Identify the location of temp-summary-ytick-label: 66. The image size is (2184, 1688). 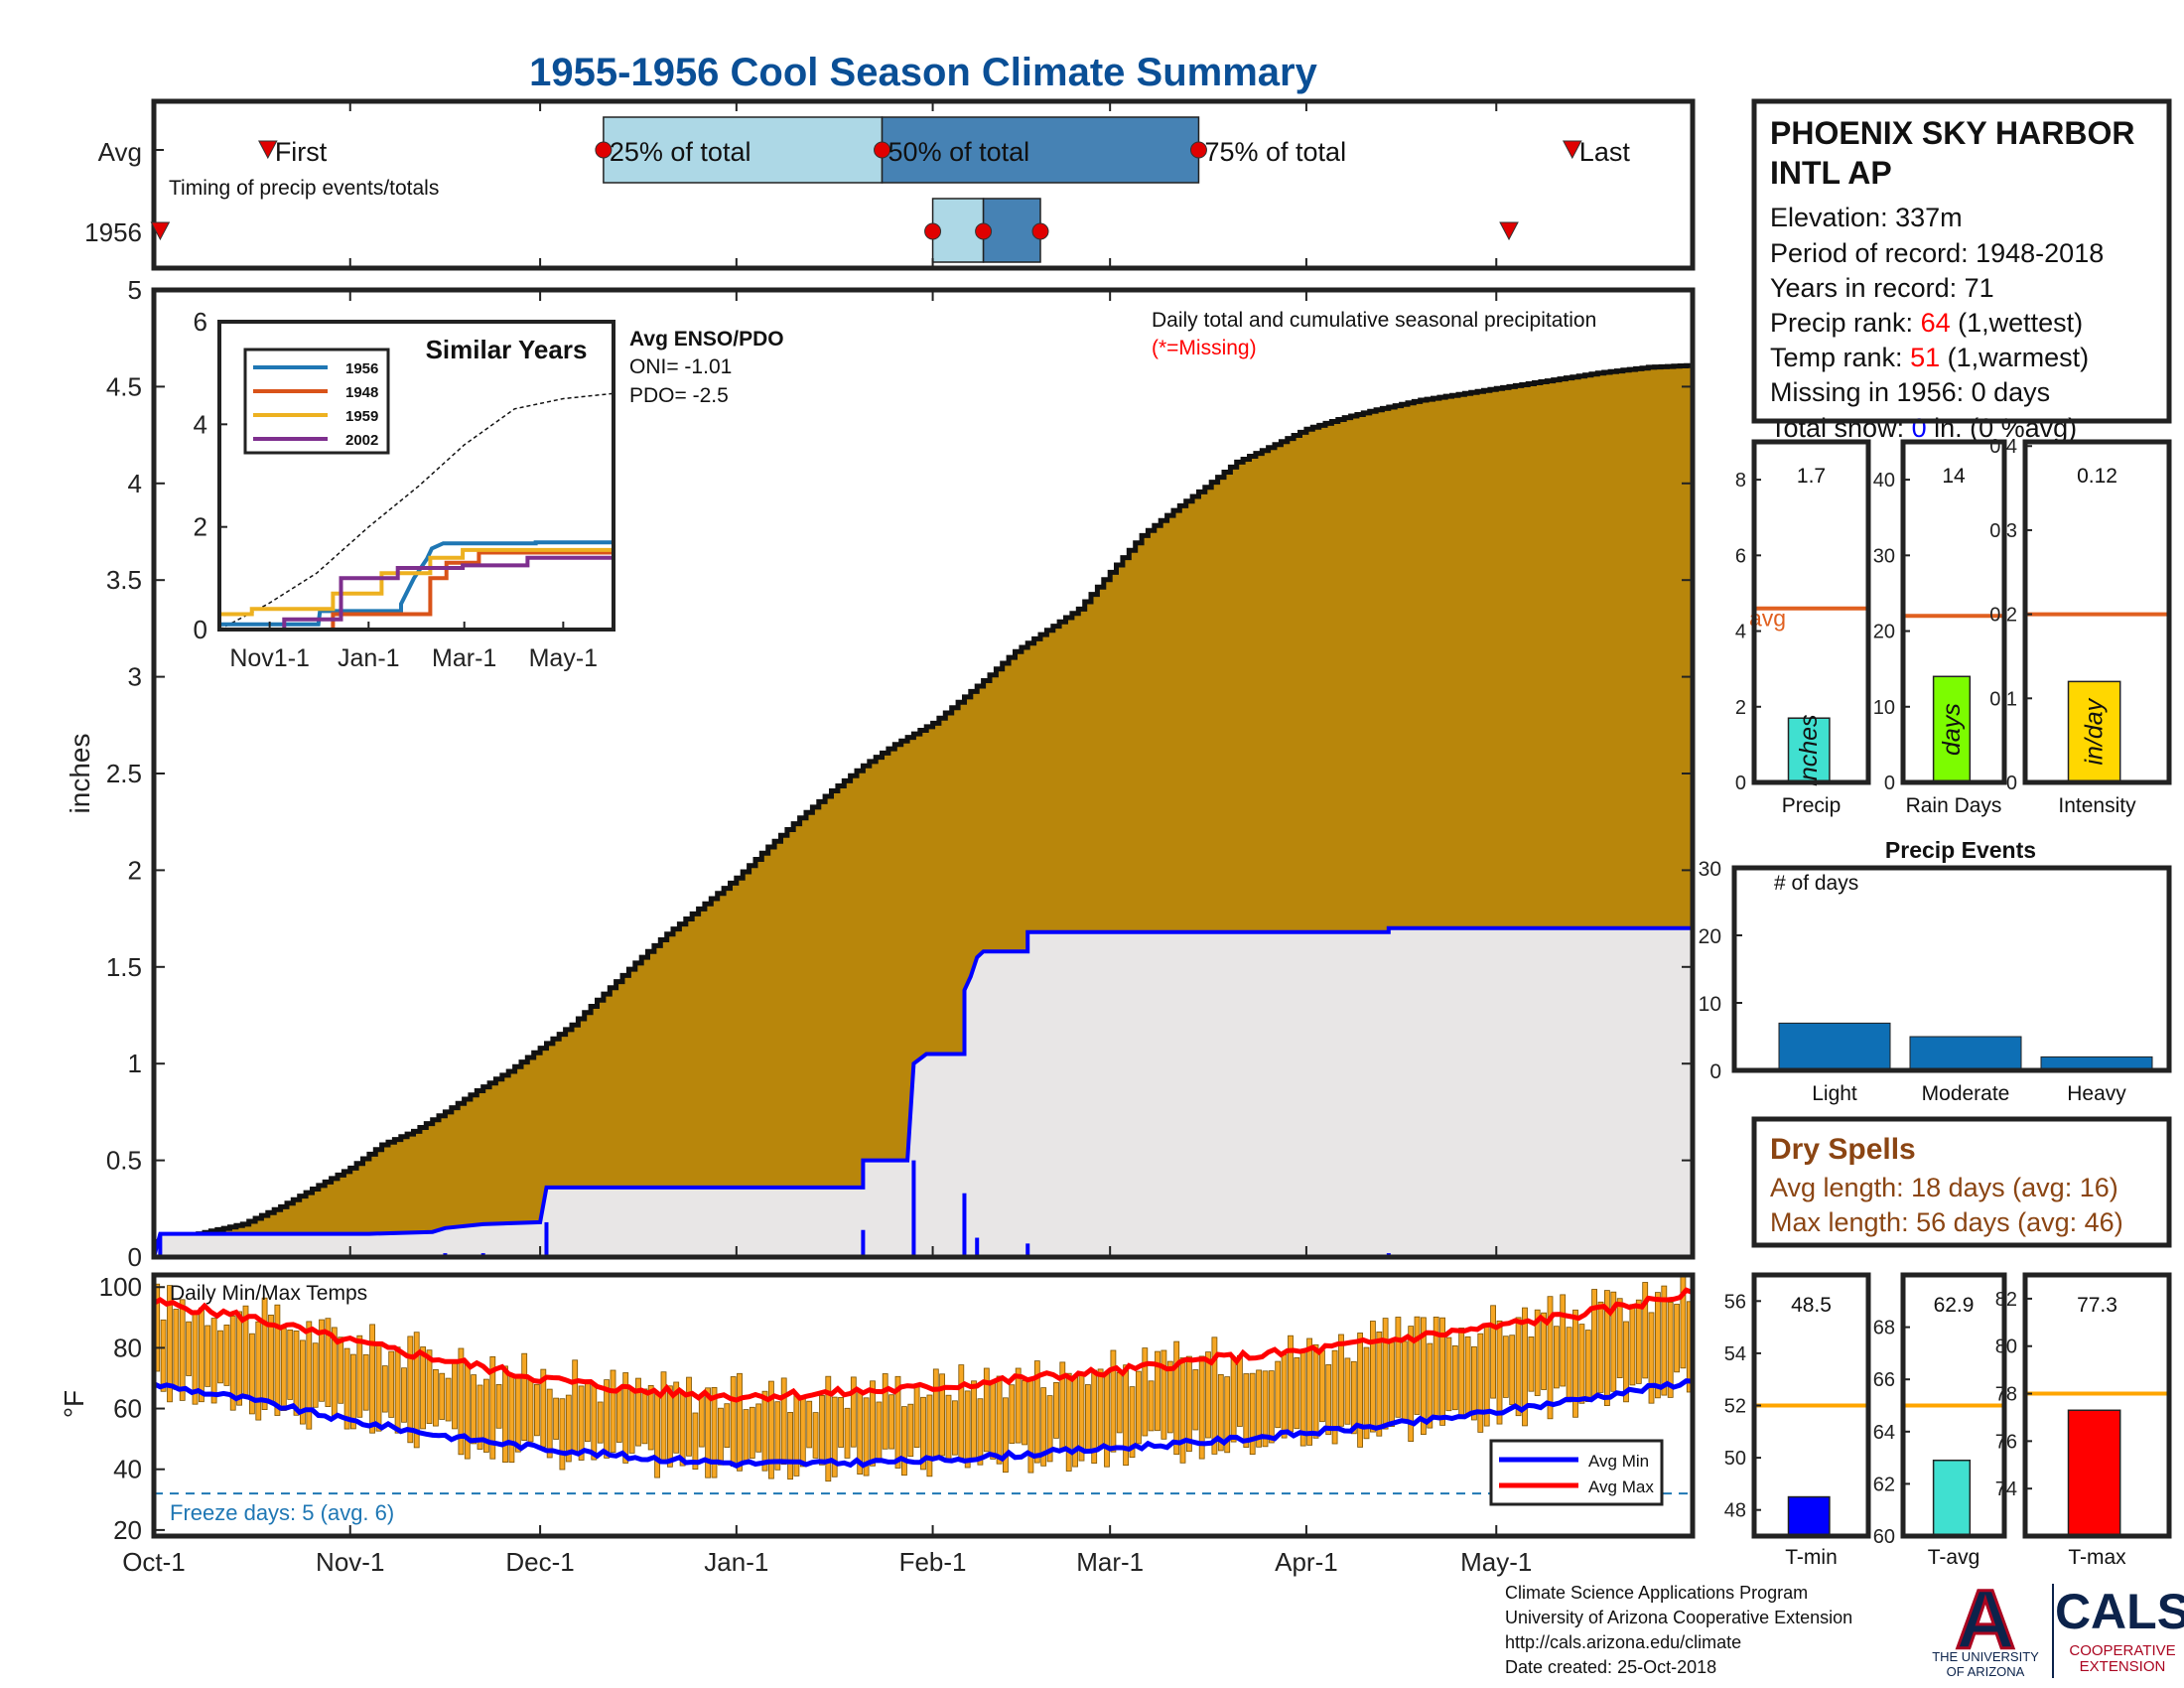
(1884, 1380).